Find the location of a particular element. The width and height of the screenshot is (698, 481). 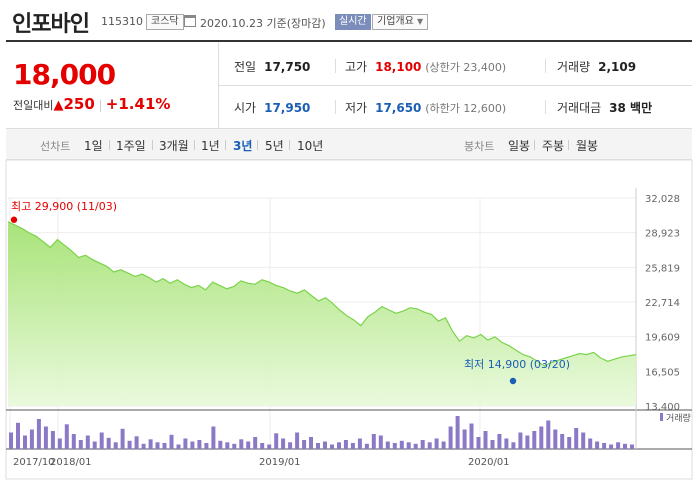

period-1w: 1주일 is located at coordinates (131, 146).